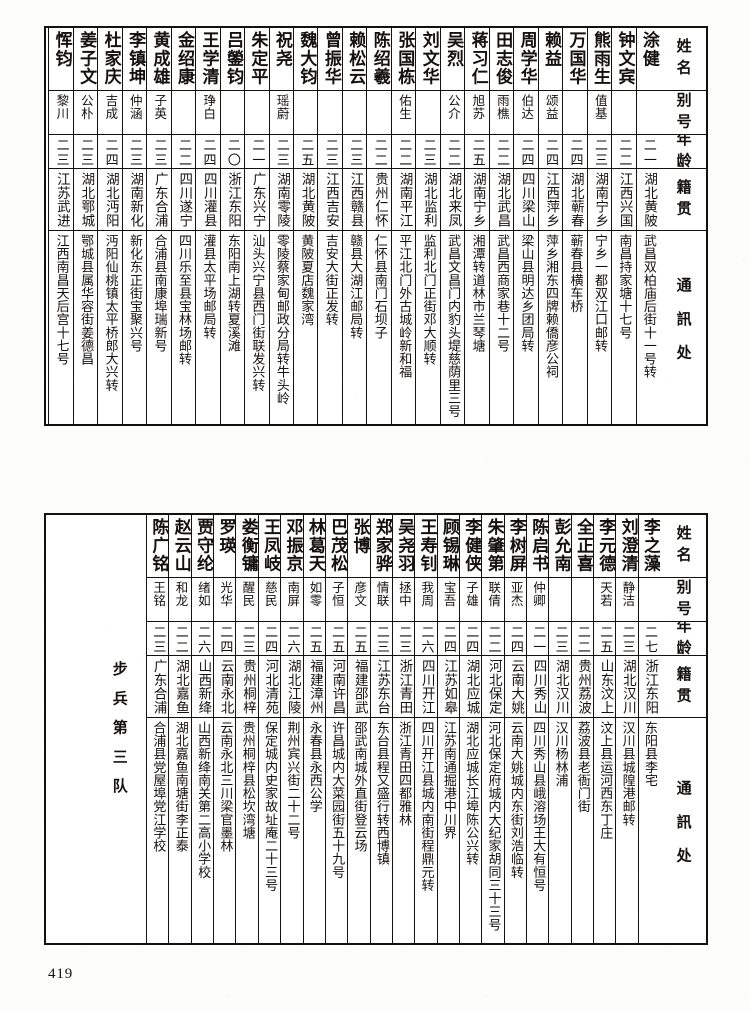 Image resolution: width=750 pixels, height=1011 pixels. I want to click on roster-entry-column: 赖益 颂益 二四 江西萍乡 萍乡湘东四牌赖僑彦公祠, so click(550, 226).